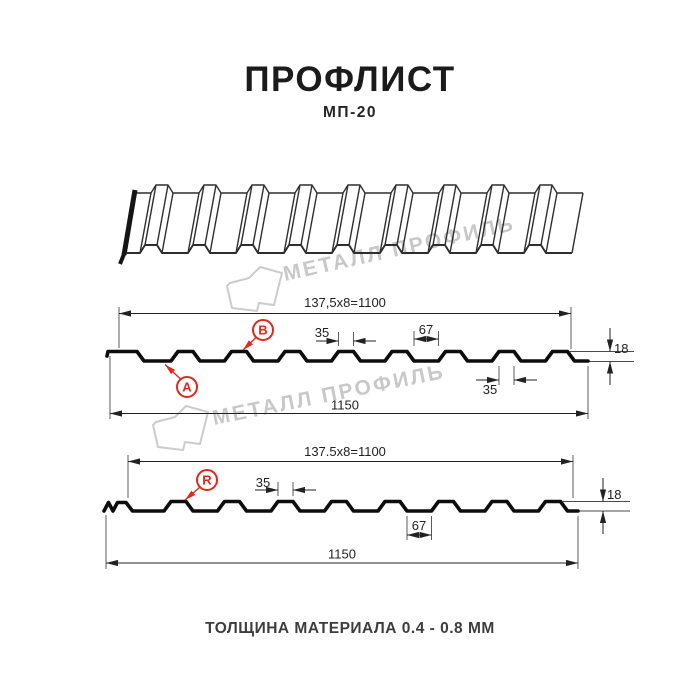 The width and height of the screenshot is (700, 700). I want to click on page-title: ПРОФЛИСТ, so click(349, 79).